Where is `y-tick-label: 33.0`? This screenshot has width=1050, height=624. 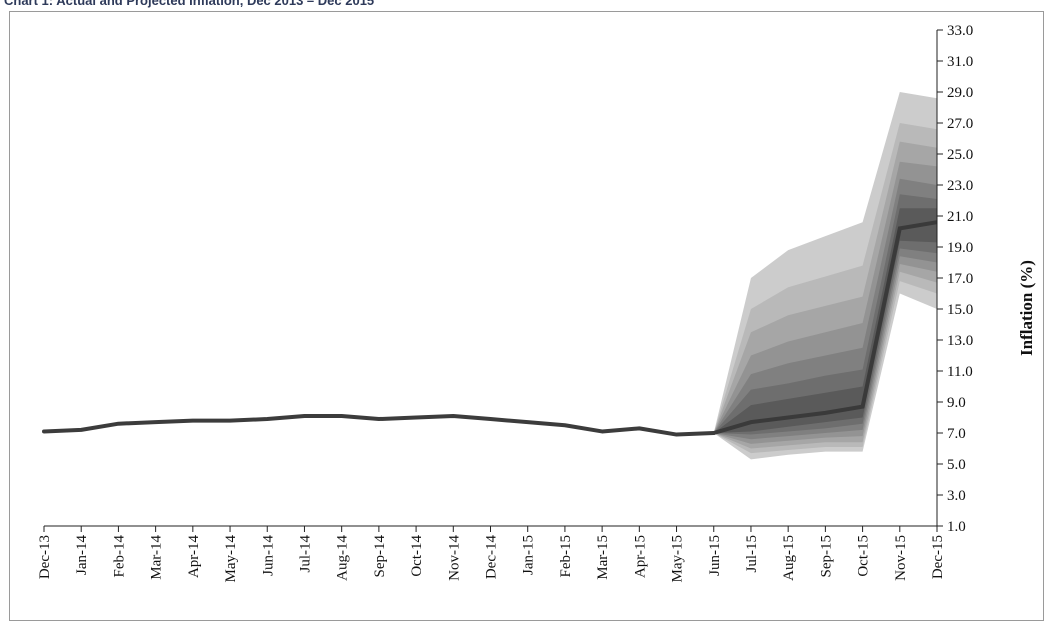 y-tick-label: 33.0 is located at coordinates (960, 31).